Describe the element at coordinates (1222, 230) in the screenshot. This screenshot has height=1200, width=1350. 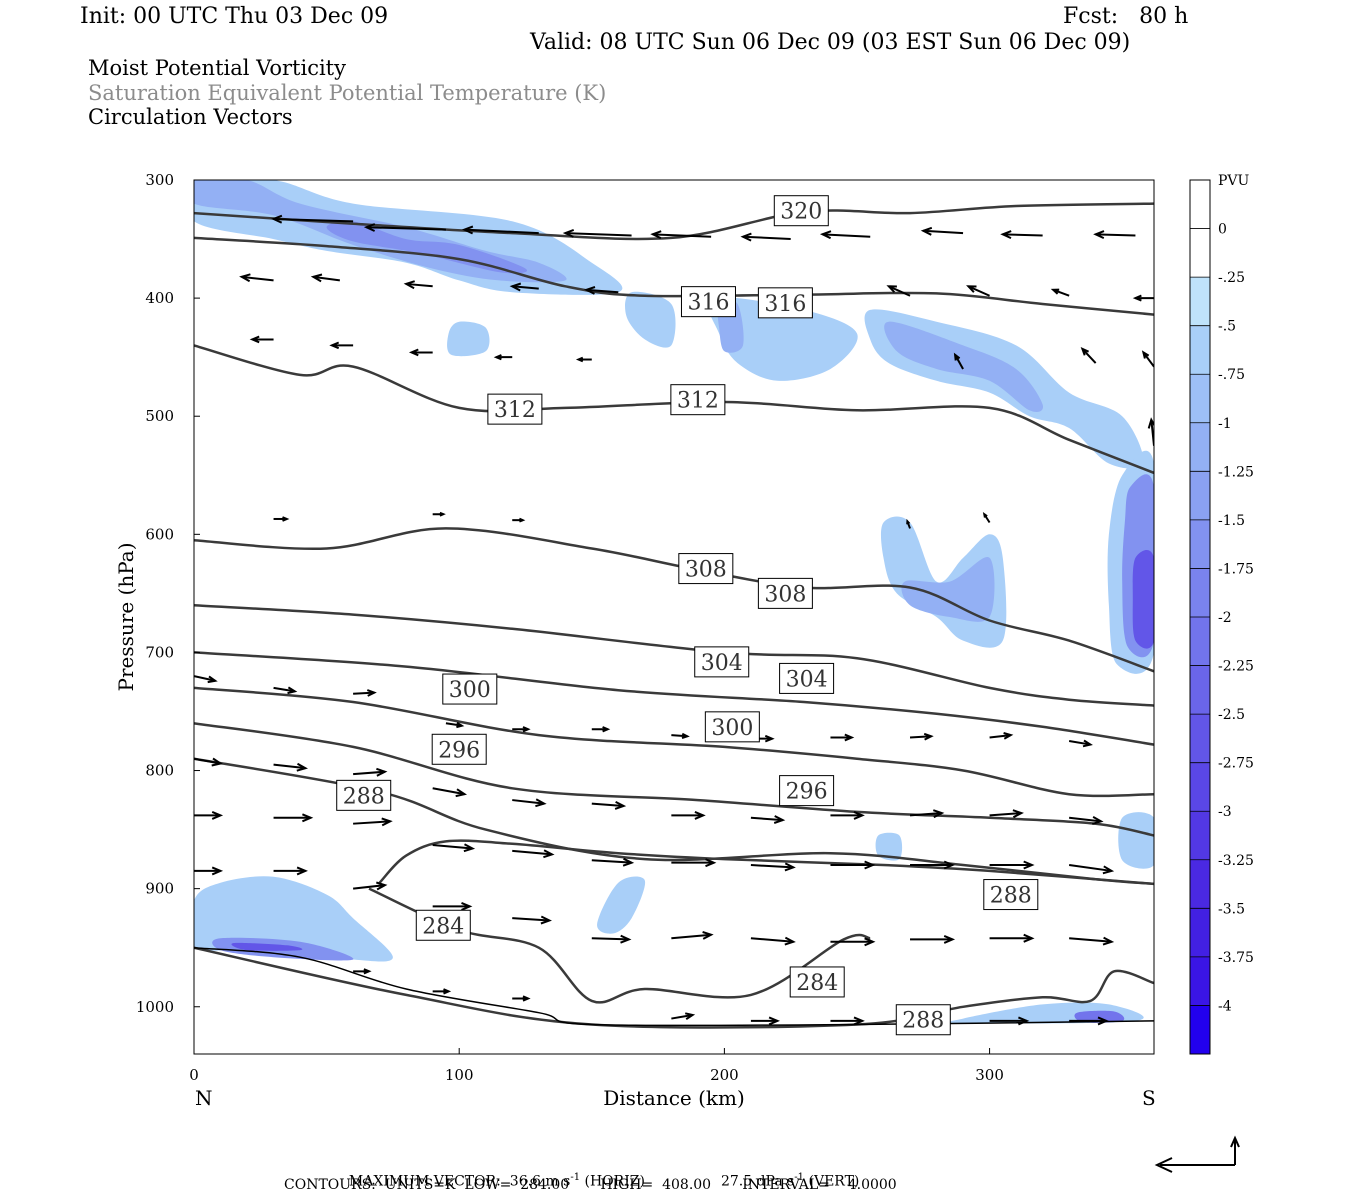
I see `colorbar-label: 0` at that location.